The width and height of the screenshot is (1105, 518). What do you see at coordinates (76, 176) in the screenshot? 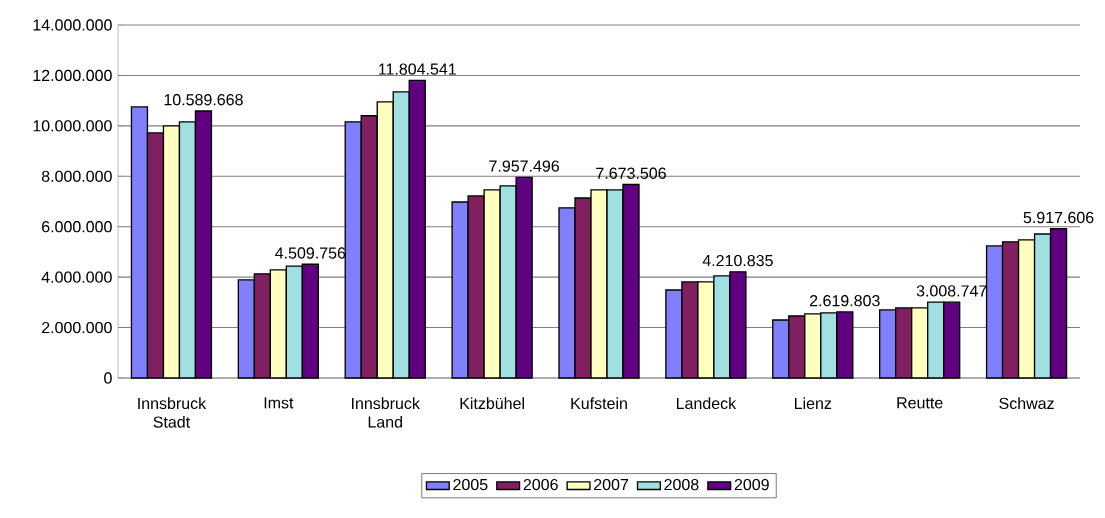
I see `y-tick-label: 8.000.000` at bounding box center [76, 176].